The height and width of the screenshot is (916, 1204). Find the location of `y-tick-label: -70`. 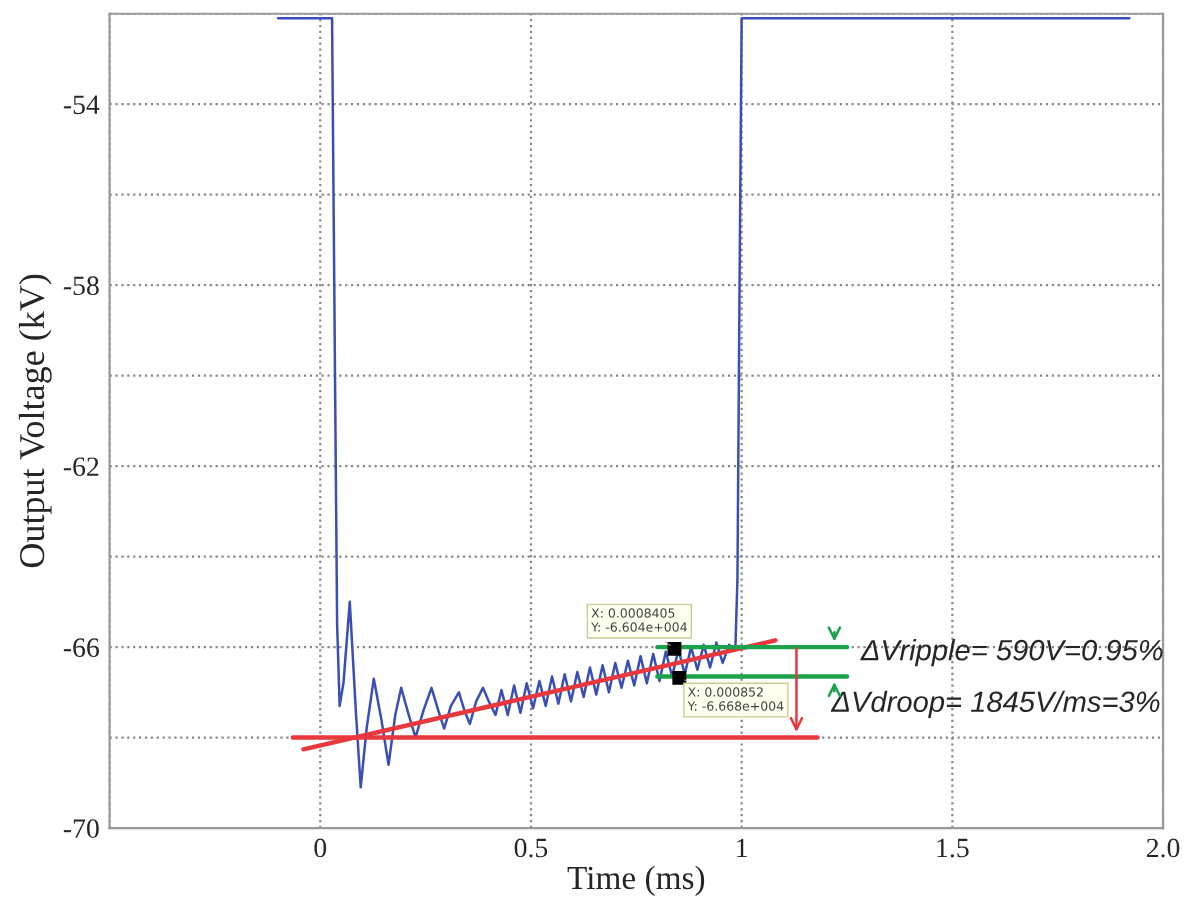

y-tick-label: -70 is located at coordinates (81, 828).